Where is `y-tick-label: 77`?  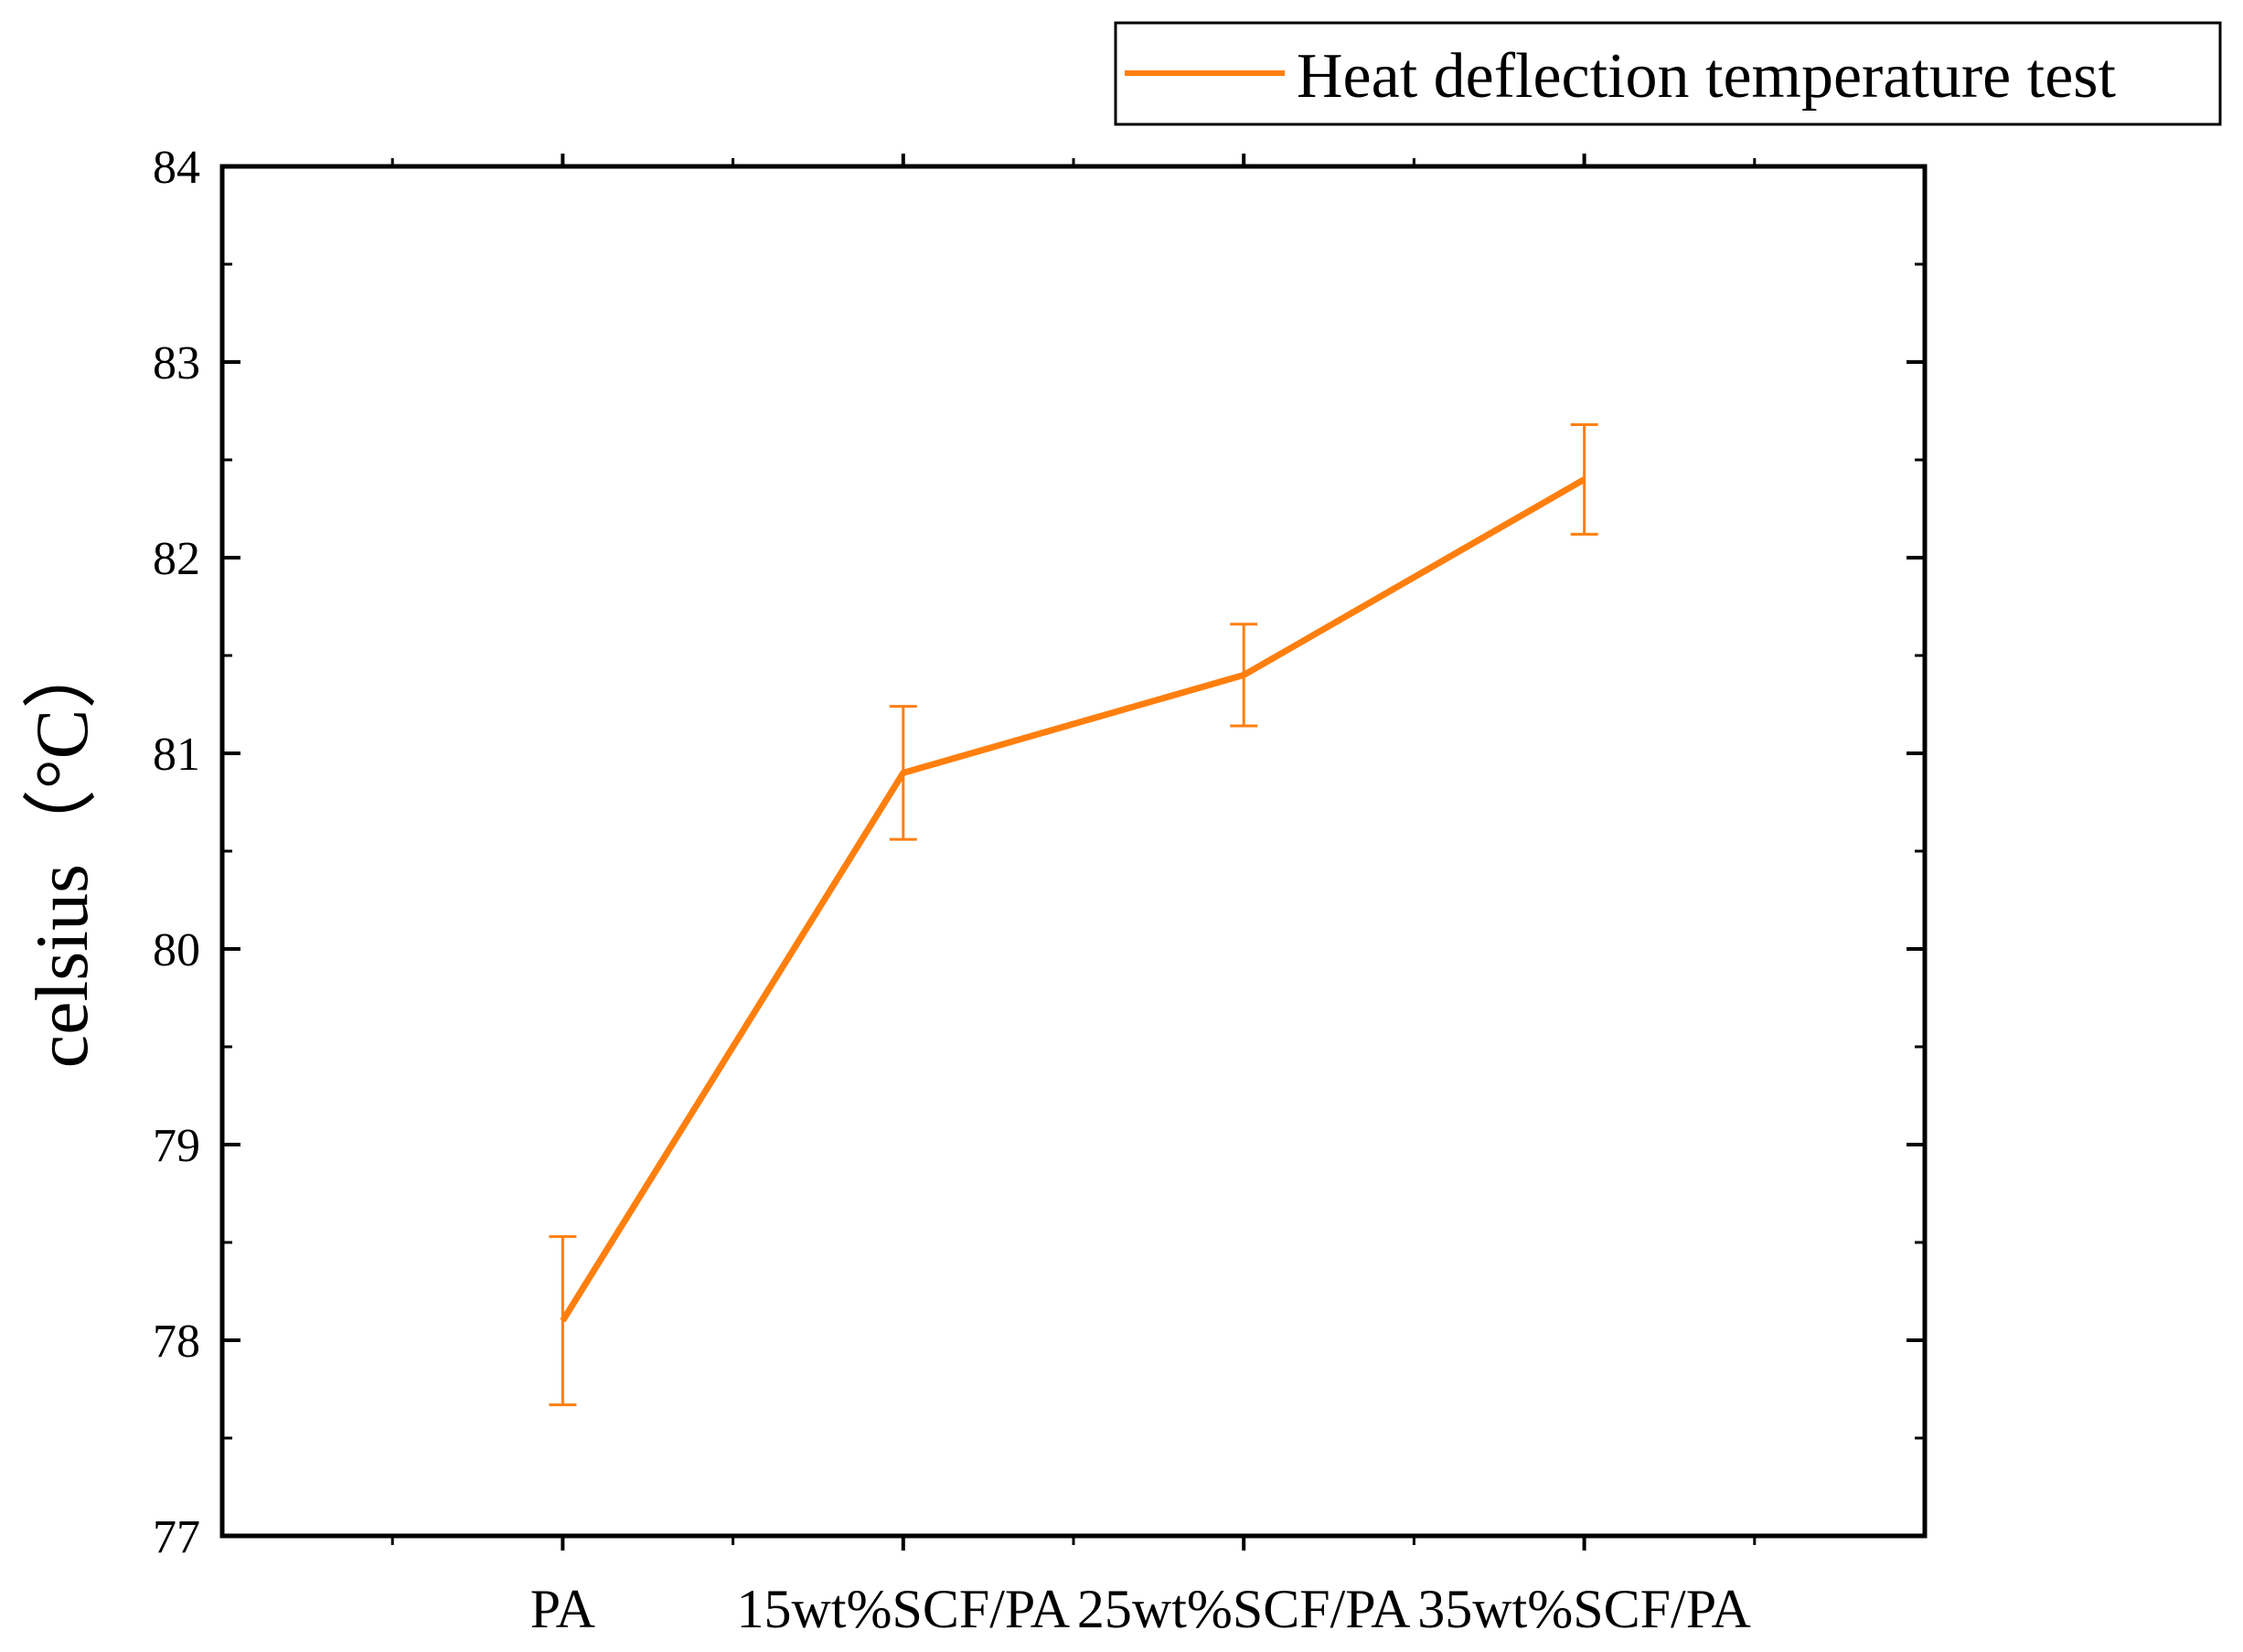
y-tick-label: 77 is located at coordinates (176, 1537).